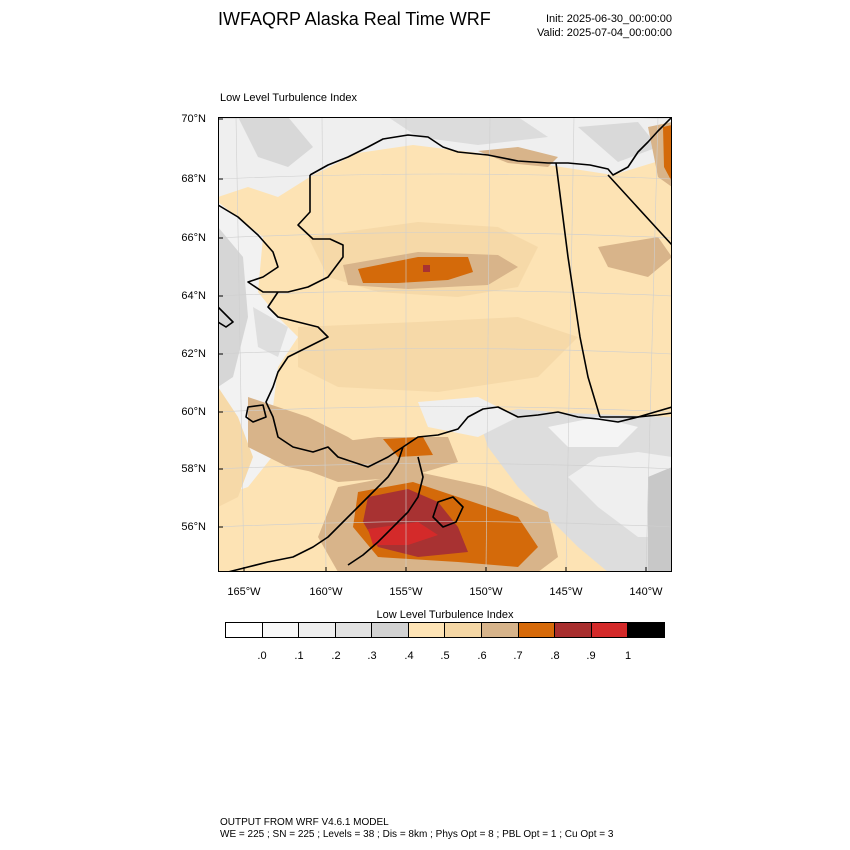 The image size is (850, 850). What do you see at coordinates (193, 296) in the screenshot?
I see `lat-label: 64°N` at bounding box center [193, 296].